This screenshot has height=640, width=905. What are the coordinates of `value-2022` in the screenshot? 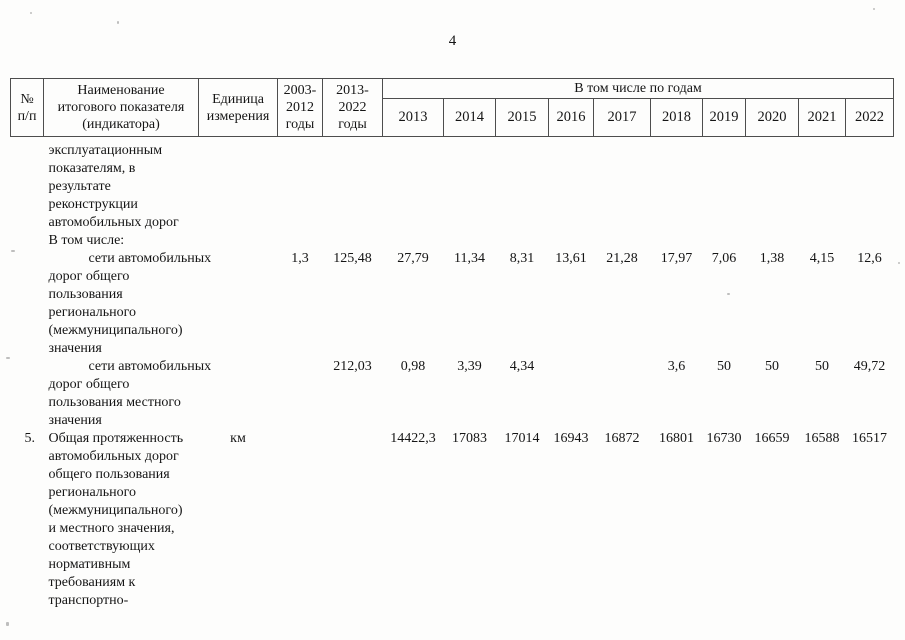 It's located at (870, 194).